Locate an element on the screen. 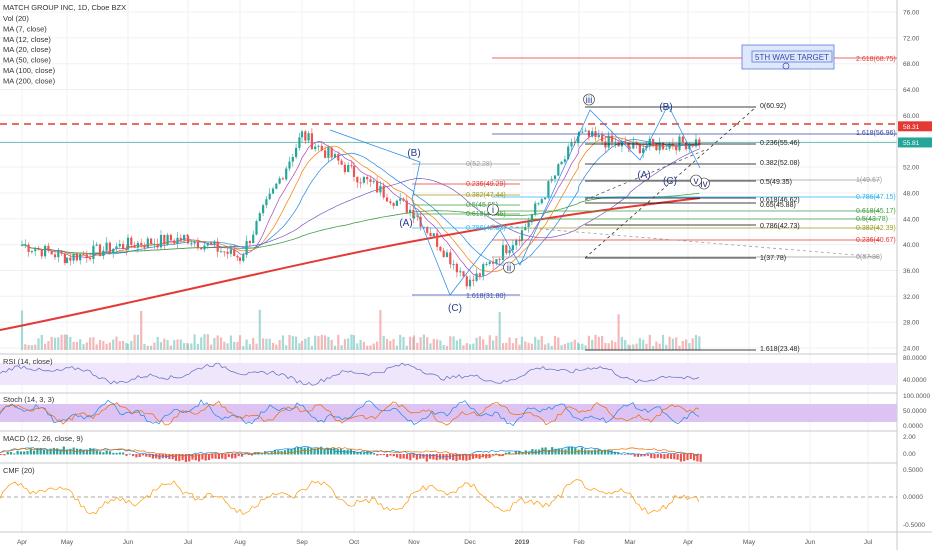 Image resolution: width=932 pixels, height=550 pixels. time-tick-label: Oct is located at coordinates (354, 542).